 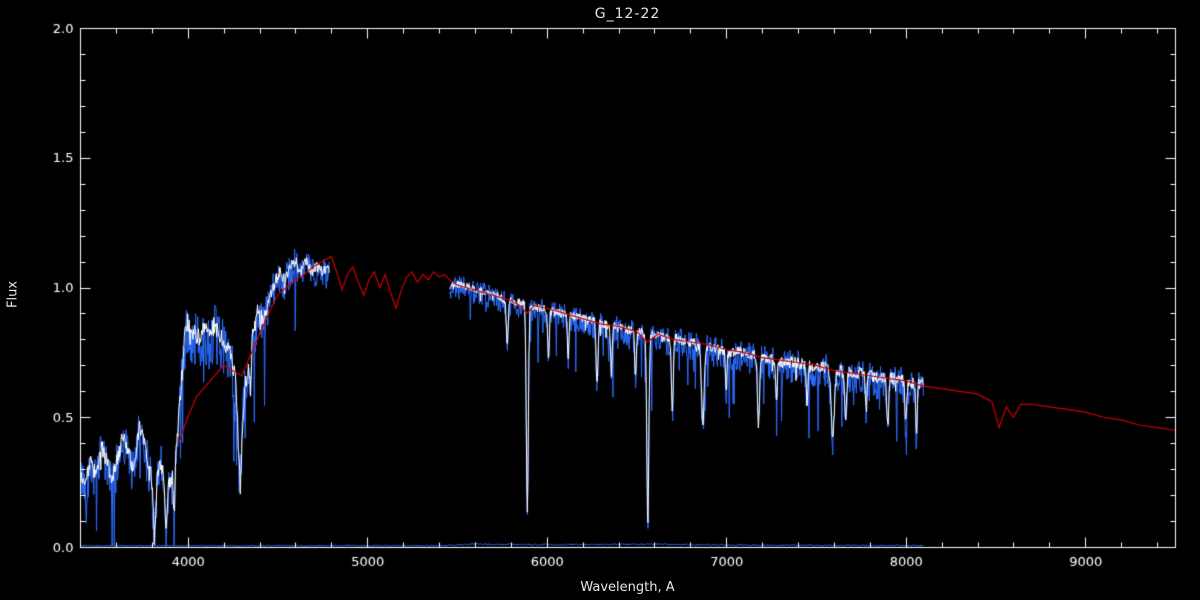 What do you see at coordinates (627, 14) in the screenshot?
I see `plot-title: G_12-22` at bounding box center [627, 14].